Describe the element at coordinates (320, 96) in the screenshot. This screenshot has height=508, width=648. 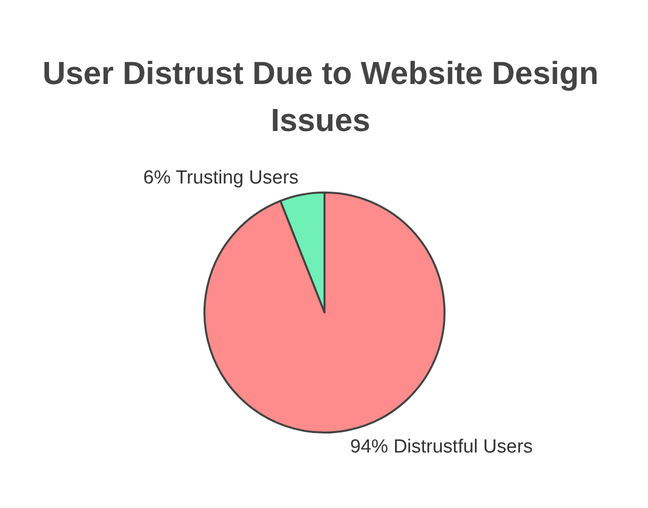
I see `chart-title: User Distrust Due to Website Design Issues` at that location.